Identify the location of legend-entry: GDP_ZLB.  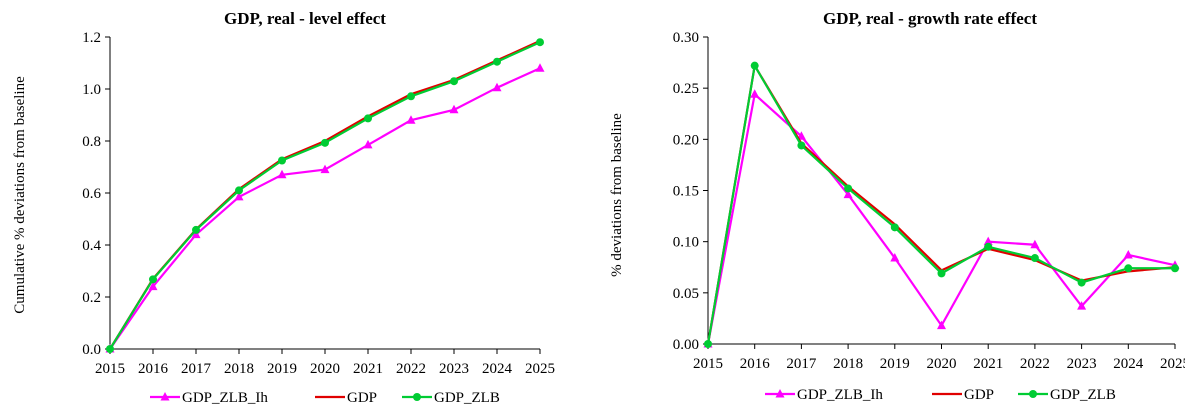
(451, 398).